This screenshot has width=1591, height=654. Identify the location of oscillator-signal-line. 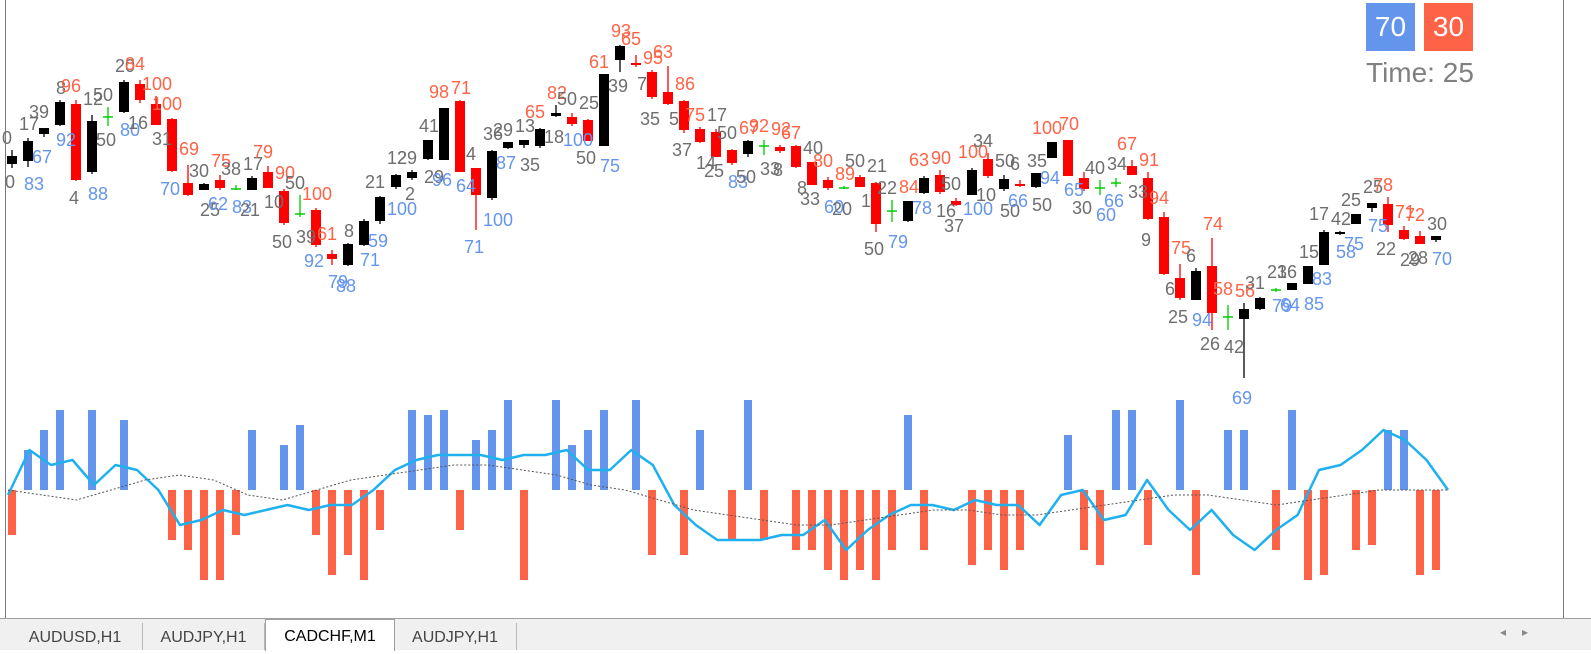
(727, 495).